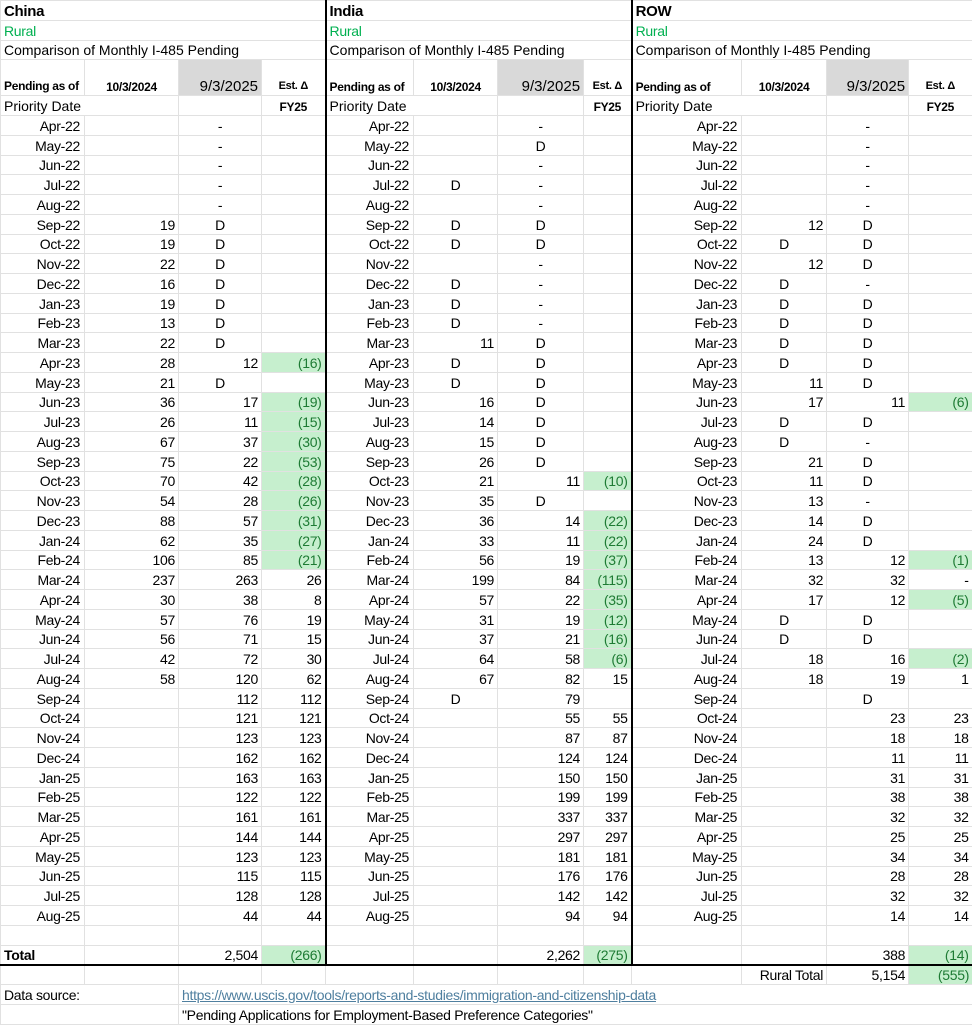 The width and height of the screenshot is (972, 1025). I want to click on pending-2024: 57, so click(132, 619).